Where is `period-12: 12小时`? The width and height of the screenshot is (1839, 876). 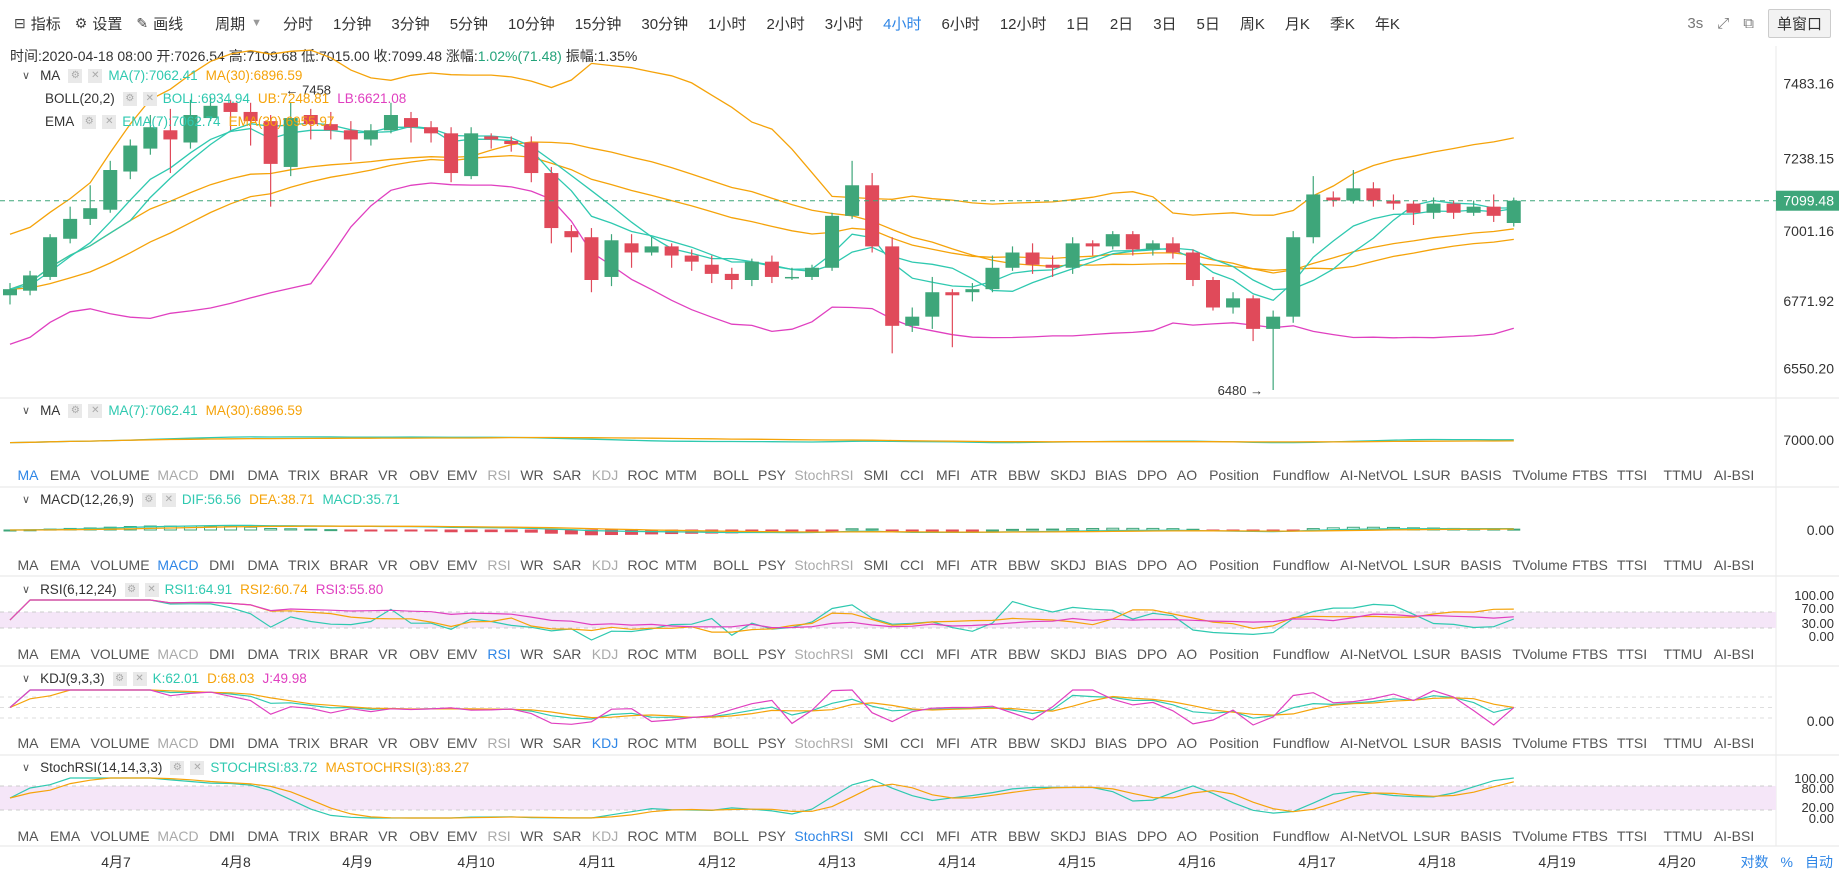 period-12: 12小时 is located at coordinates (1023, 24).